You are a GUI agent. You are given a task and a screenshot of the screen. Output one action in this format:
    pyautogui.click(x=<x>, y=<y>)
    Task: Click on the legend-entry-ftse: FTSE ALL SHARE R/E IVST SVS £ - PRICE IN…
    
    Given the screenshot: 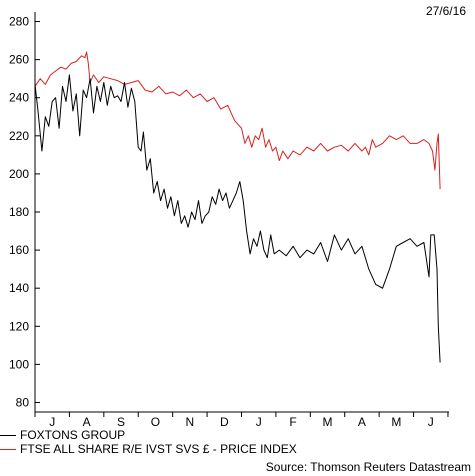 What is the action you would take?
    pyautogui.click(x=148, y=449)
    